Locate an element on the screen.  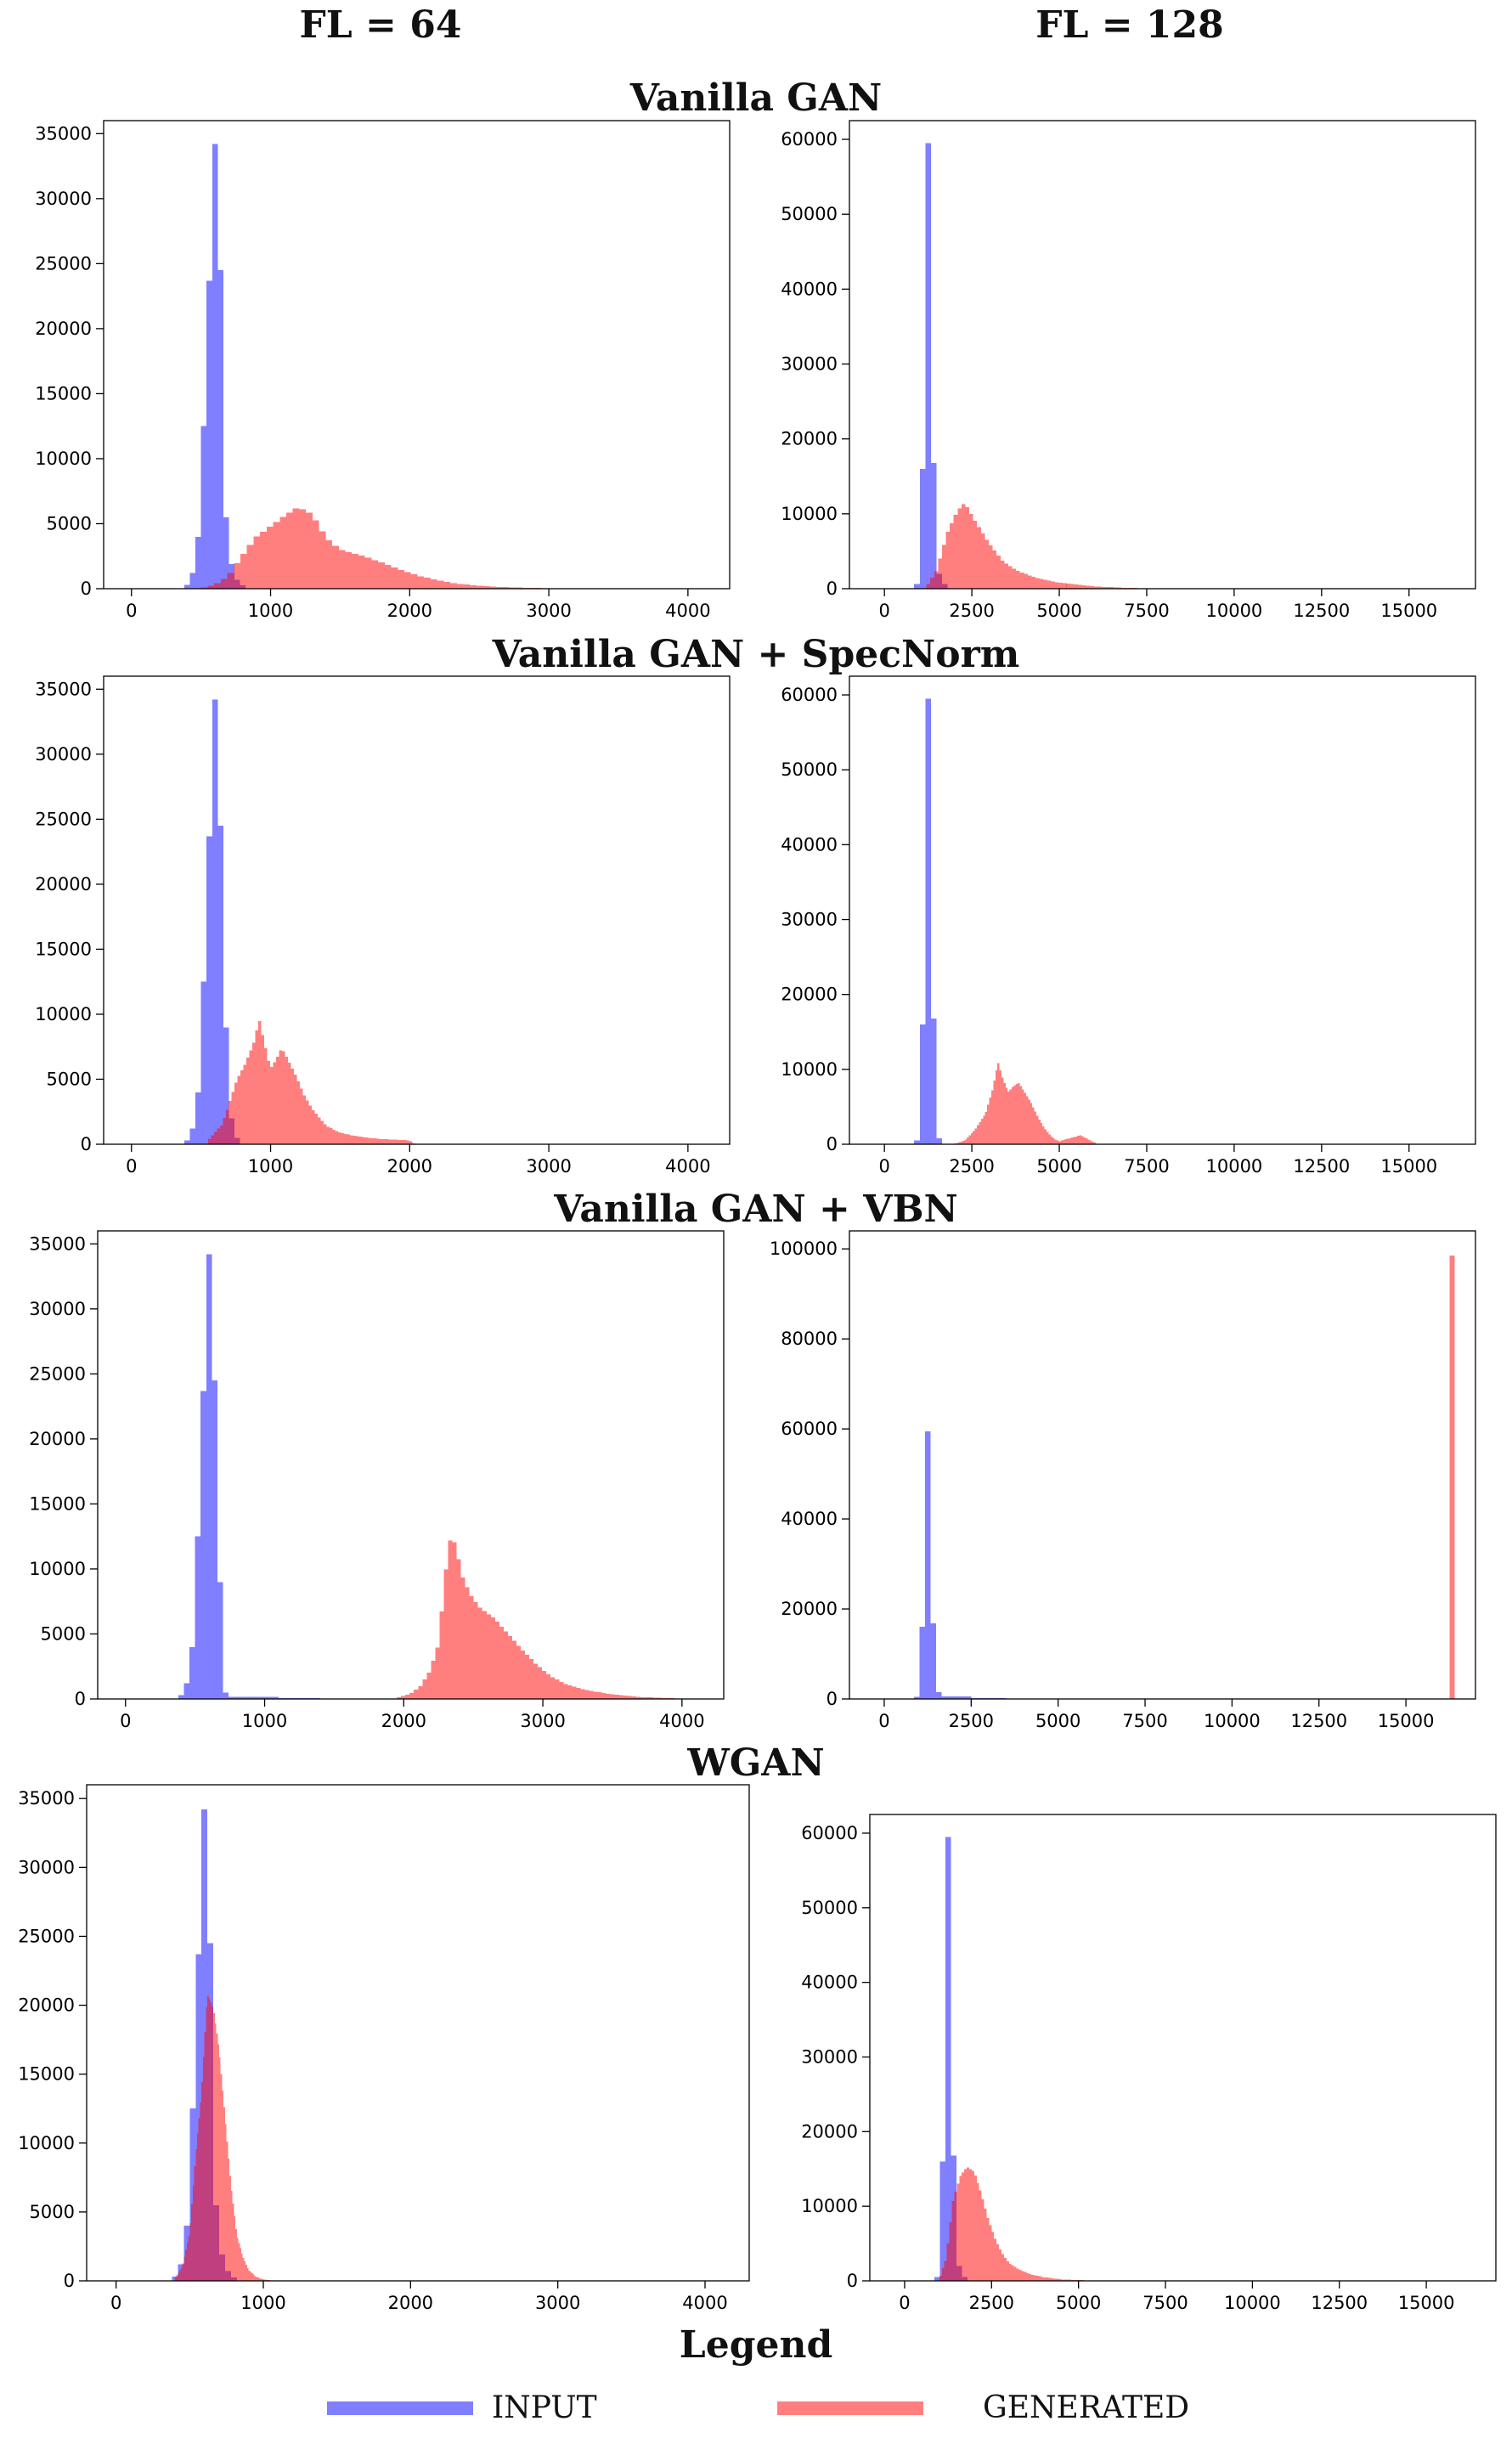
y-tick-label: 5000 is located at coordinates (69, 1079).